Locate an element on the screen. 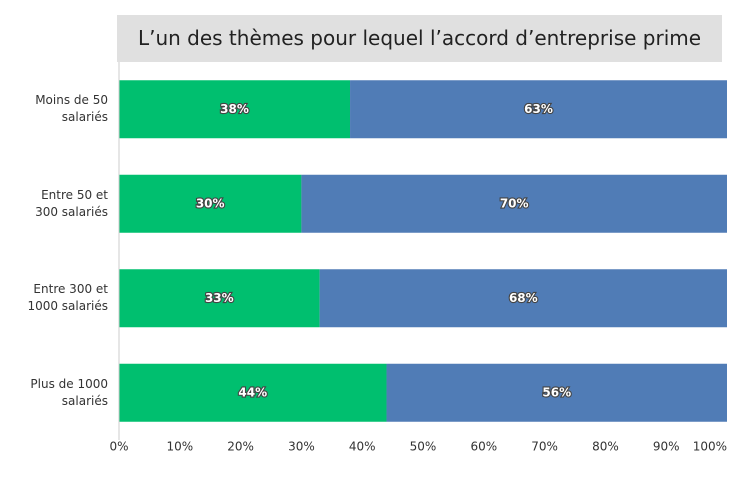 The image size is (729, 482). value-label: 30% is located at coordinates (210, 203).